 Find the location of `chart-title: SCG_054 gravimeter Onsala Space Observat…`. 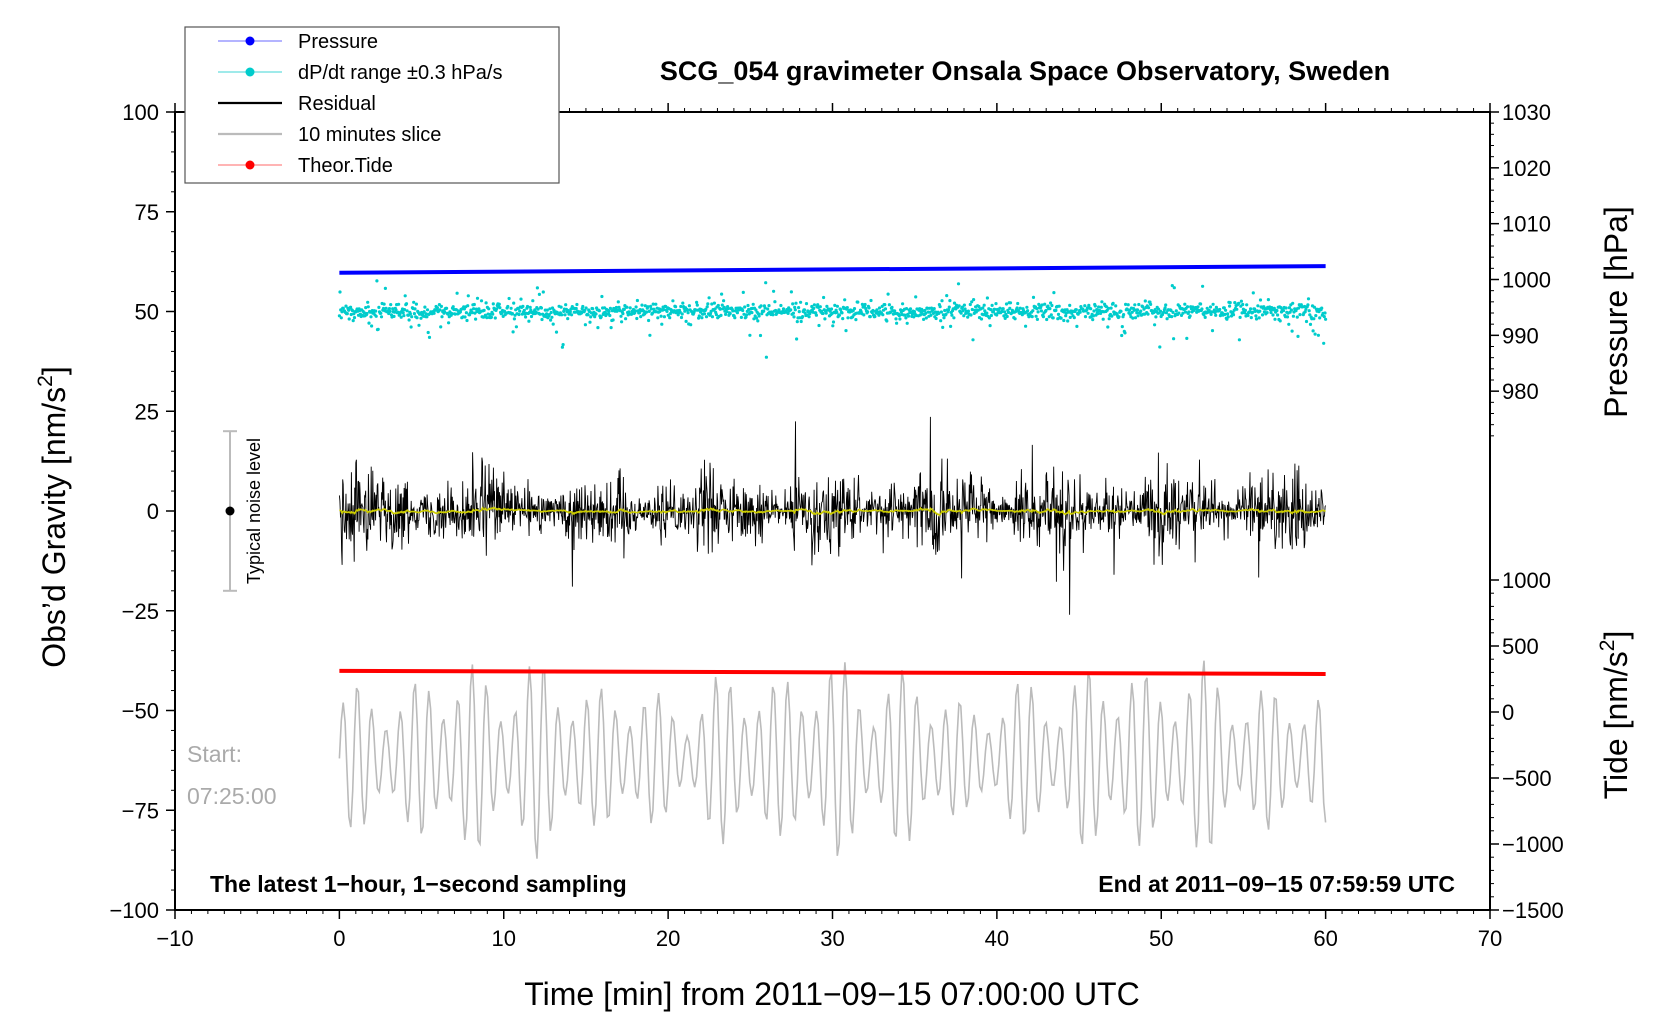

chart-title: SCG_054 gravimeter Onsala Space Observat… is located at coordinates (1025, 71).